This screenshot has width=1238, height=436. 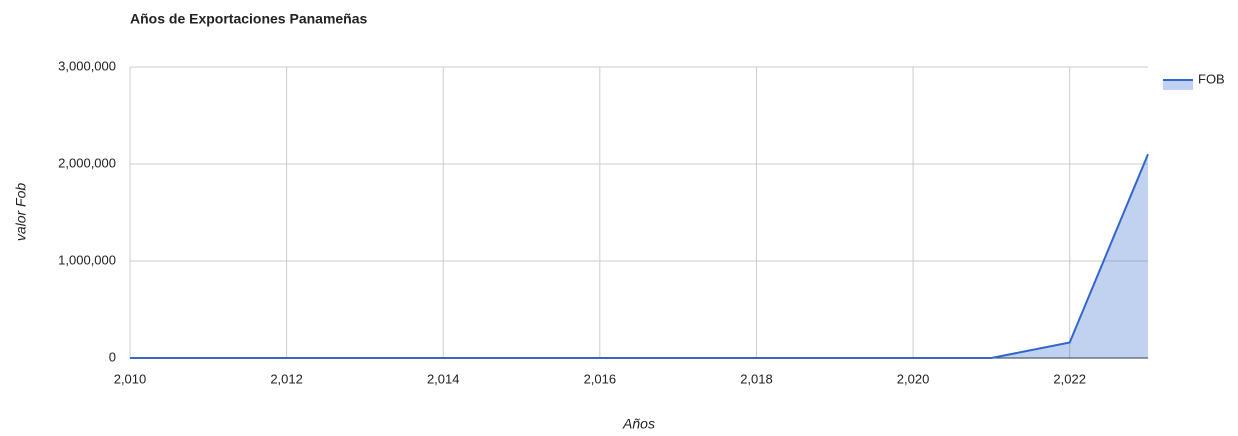 I want to click on x-tick-label: 2,018, so click(x=756, y=378).